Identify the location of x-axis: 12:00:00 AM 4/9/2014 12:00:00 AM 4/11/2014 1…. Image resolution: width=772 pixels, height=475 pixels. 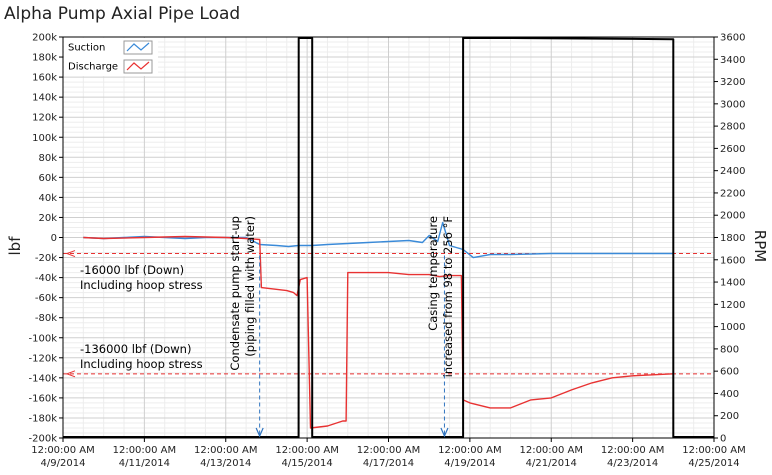
(388, 453).